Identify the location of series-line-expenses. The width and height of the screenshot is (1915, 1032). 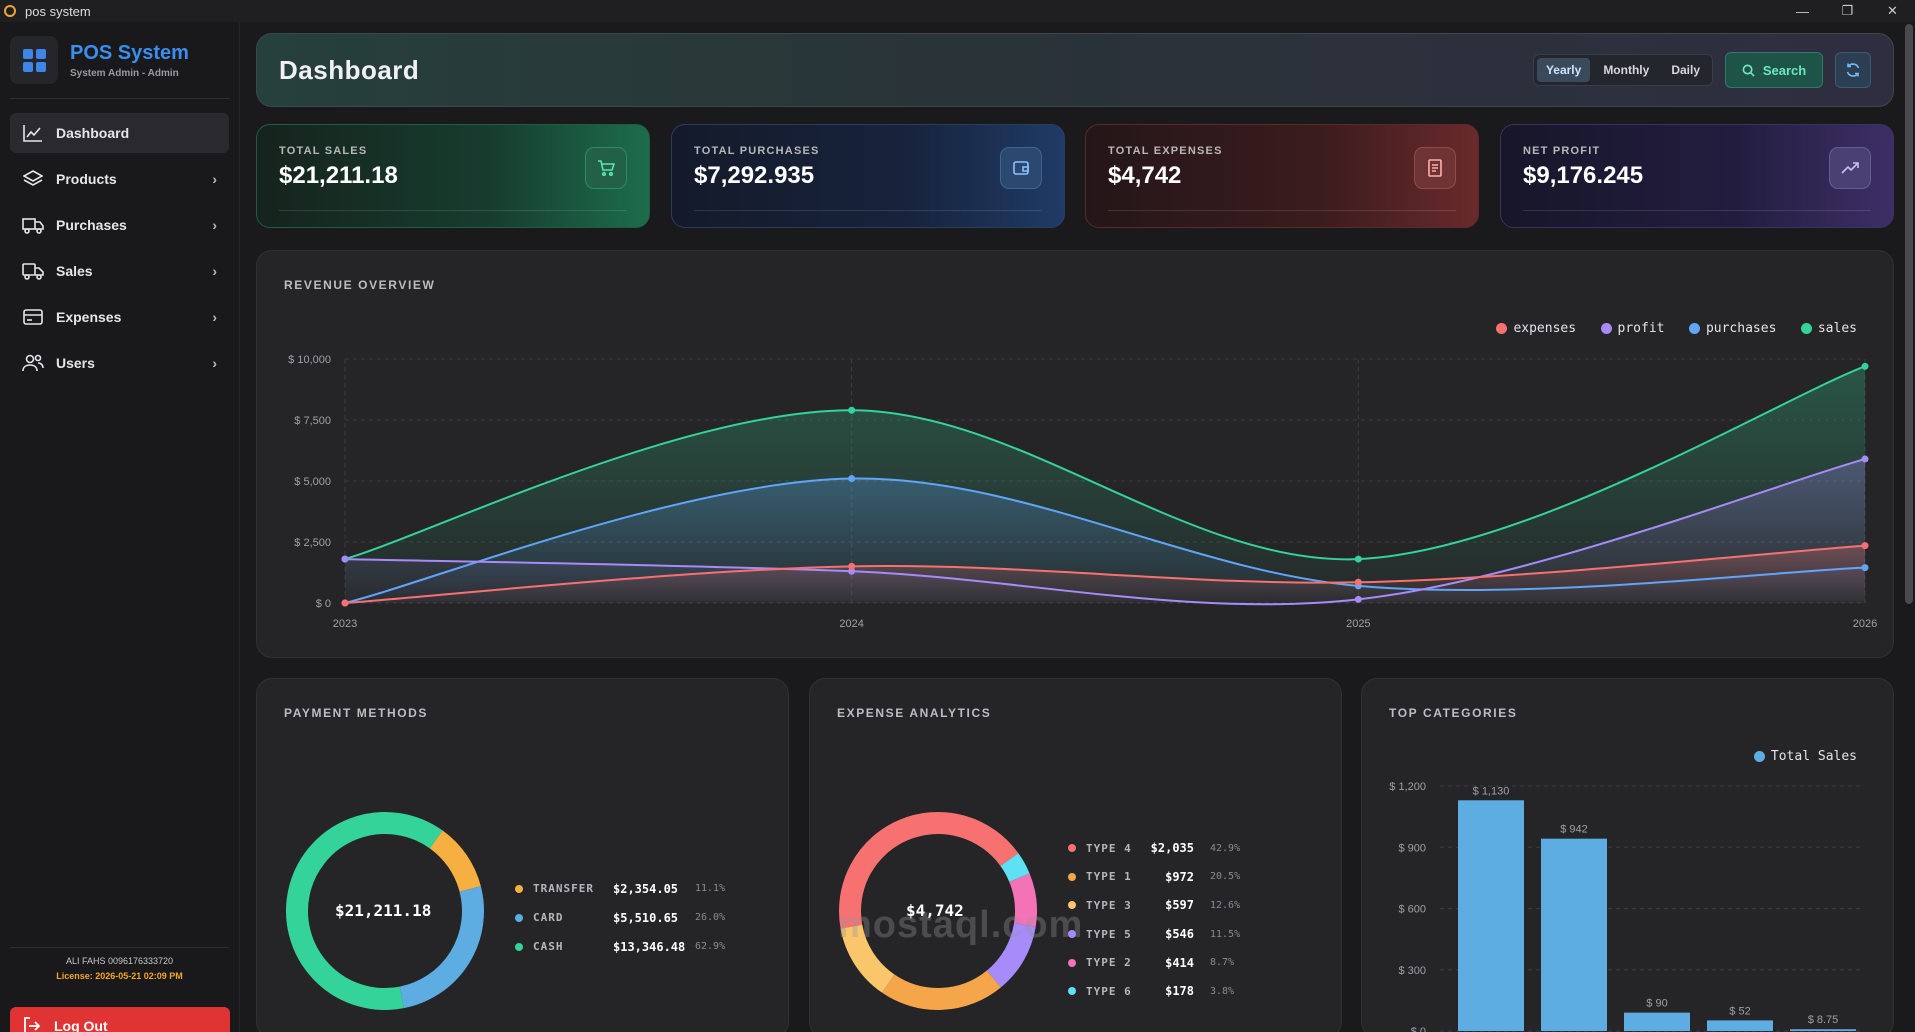
(1105, 574).